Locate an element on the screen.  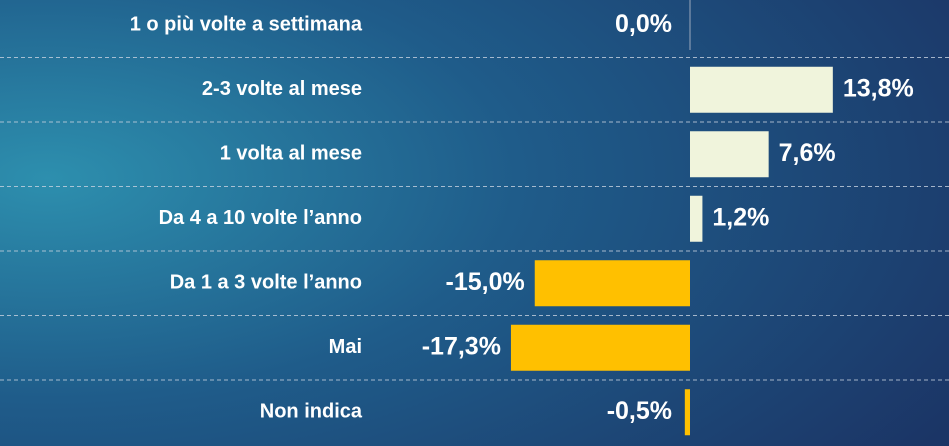
value-label: 0,0% is located at coordinates (643, 24).